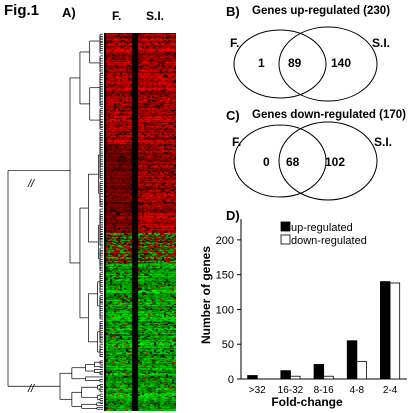 Image resolution: width=415 pixels, height=413 pixels. I want to click on venn-up-only-si: 140, so click(341, 63).